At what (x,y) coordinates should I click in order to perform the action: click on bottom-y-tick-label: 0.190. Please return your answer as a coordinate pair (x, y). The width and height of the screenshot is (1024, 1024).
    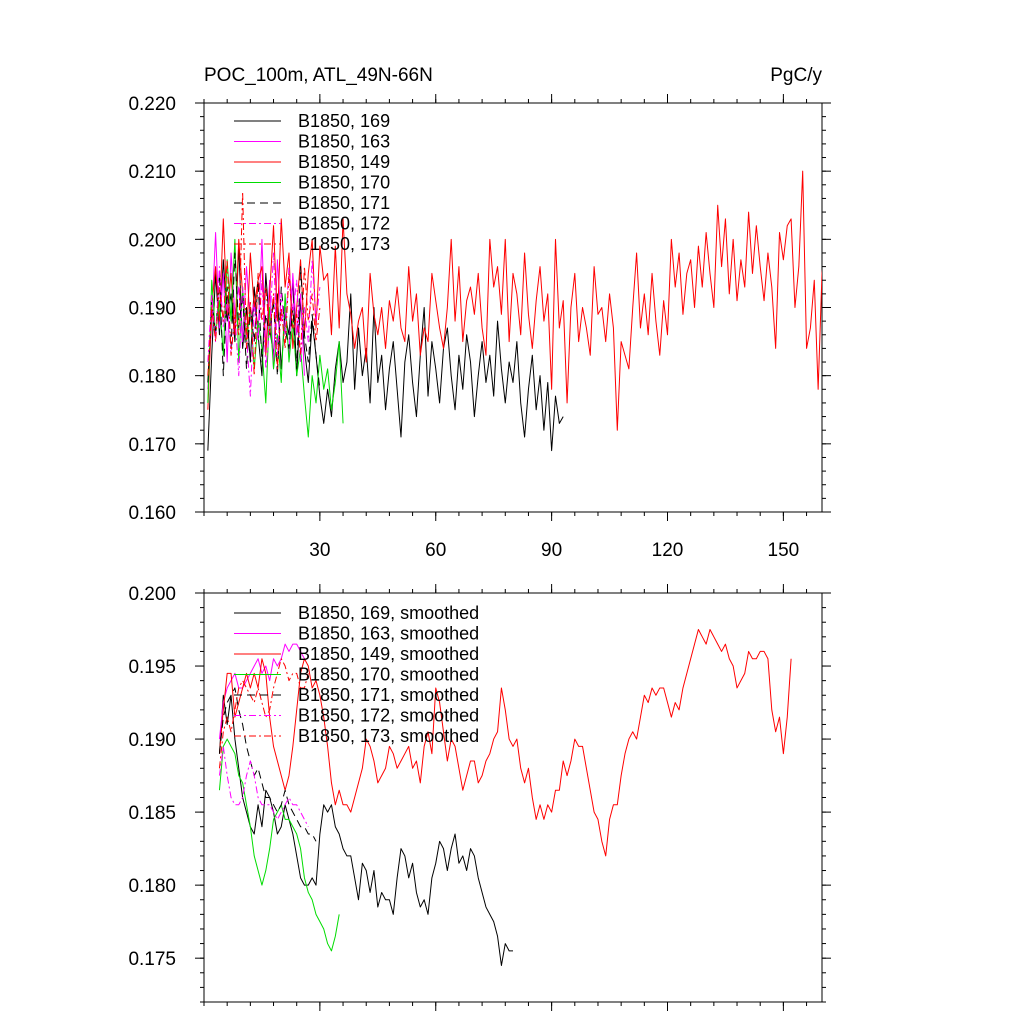
    Looking at the image, I should click on (152, 740).